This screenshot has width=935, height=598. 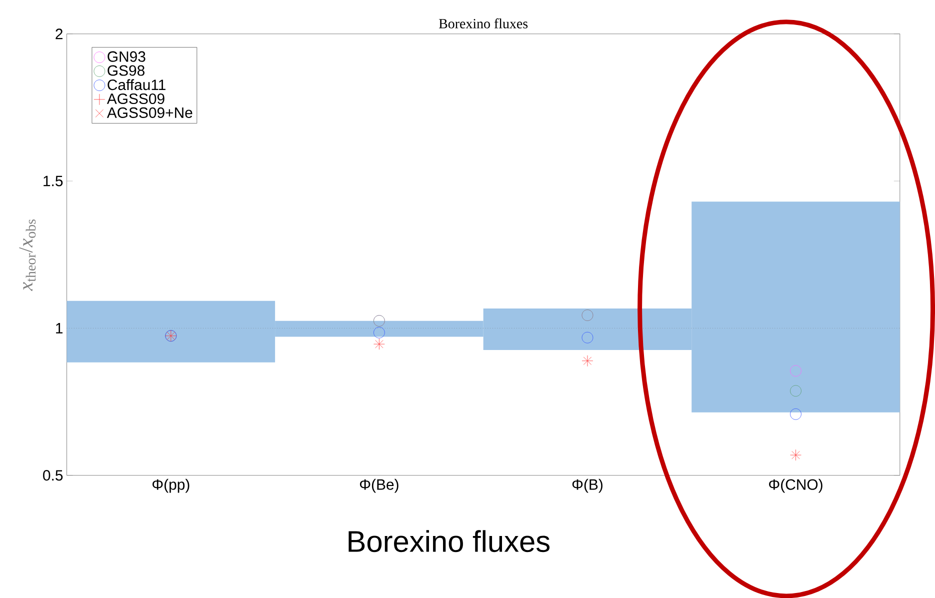 What do you see at coordinates (27, 255) in the screenshot?
I see `y-axis-title: x$_{theor}$/x$_{obs}$` at bounding box center [27, 255].